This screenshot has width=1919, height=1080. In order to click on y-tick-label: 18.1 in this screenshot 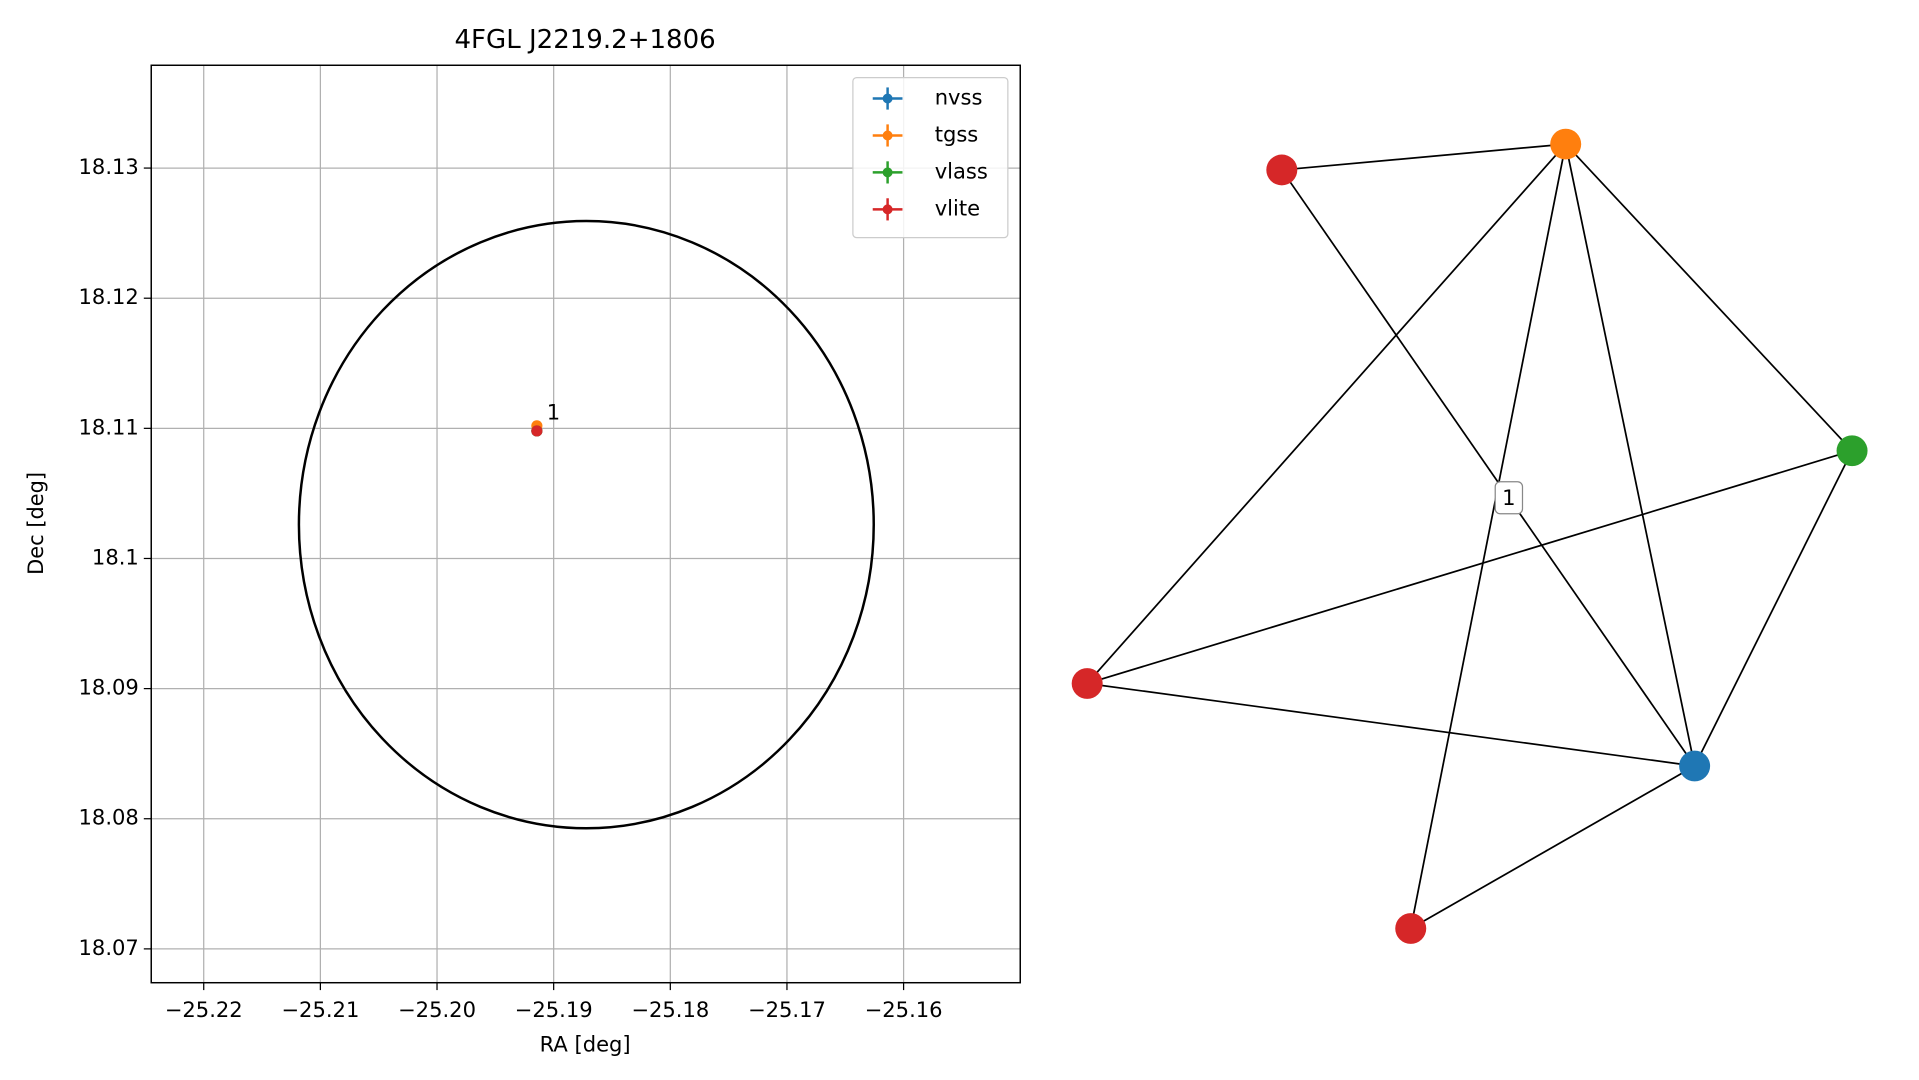, I will do `click(115, 558)`.